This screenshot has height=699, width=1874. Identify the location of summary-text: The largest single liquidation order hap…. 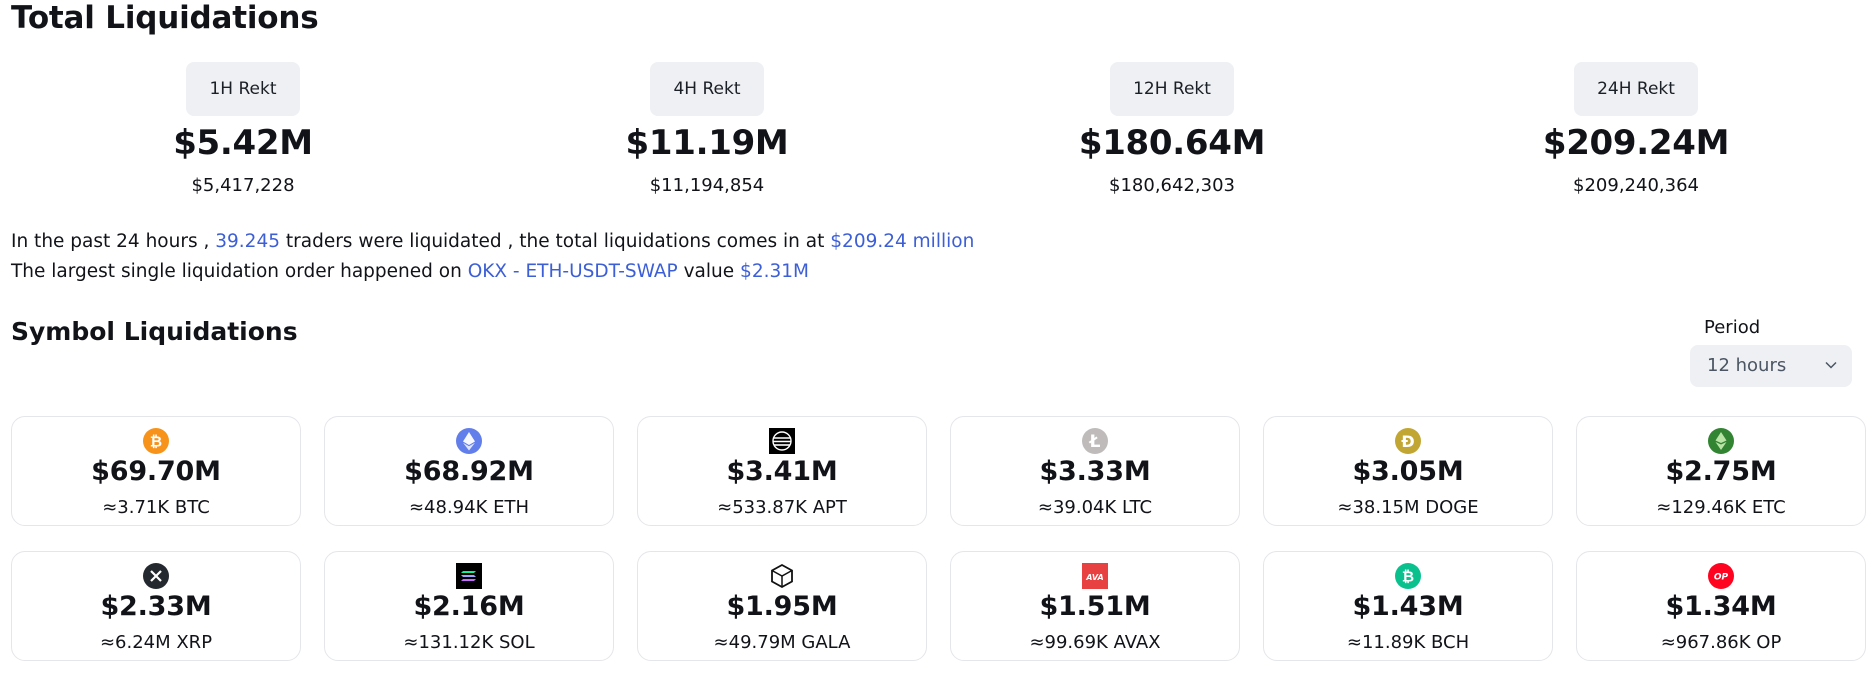
(236, 271).